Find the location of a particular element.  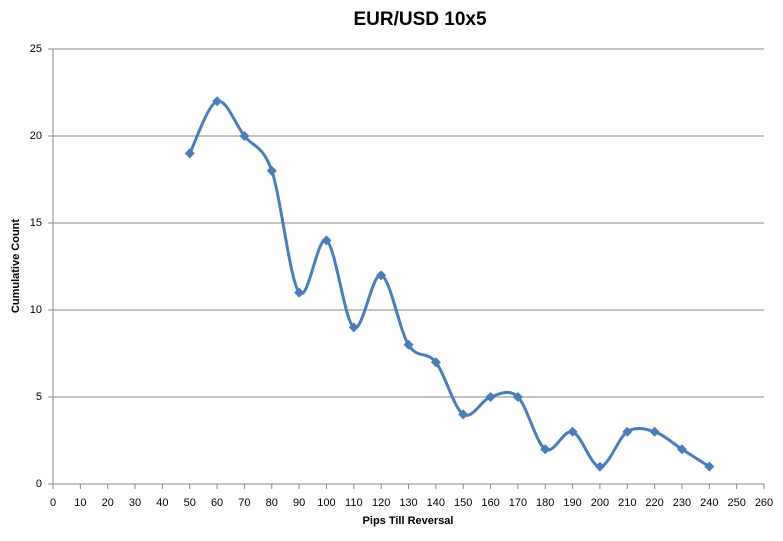

chart-title: EUR/USD 10x5 is located at coordinates (419, 19).